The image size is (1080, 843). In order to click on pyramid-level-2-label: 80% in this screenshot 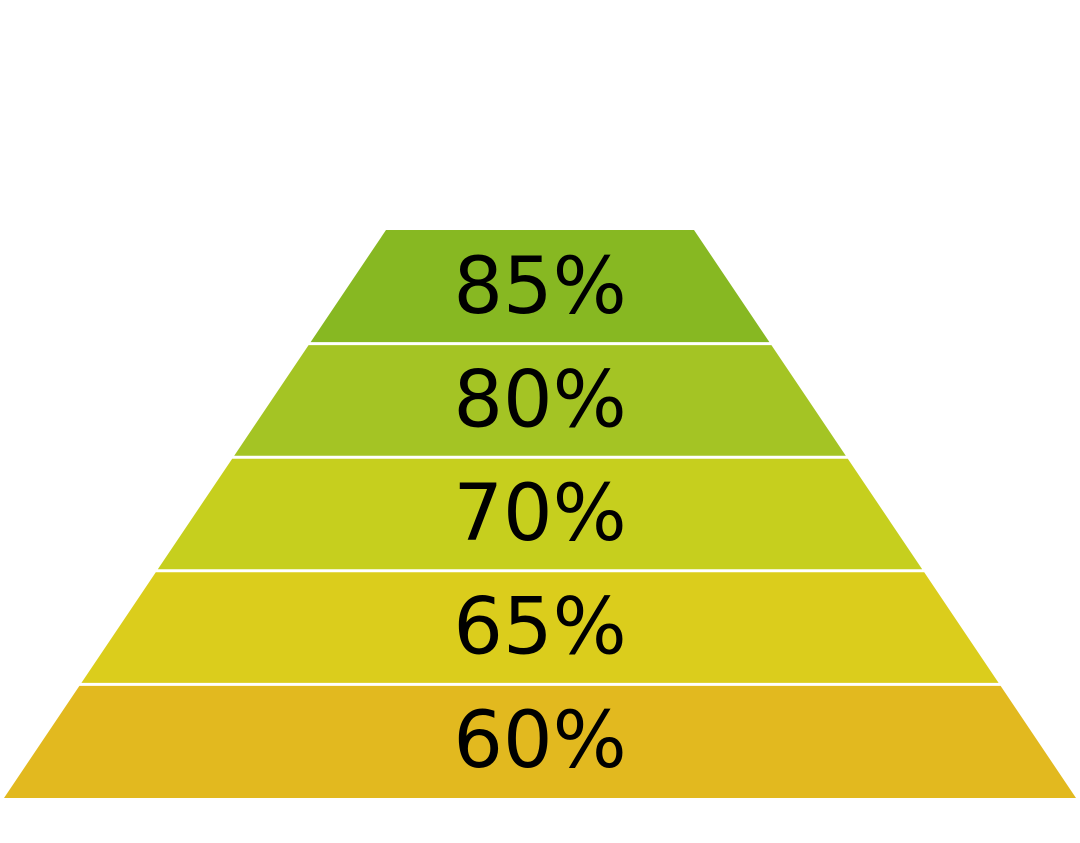, I will do `click(539, 400)`.